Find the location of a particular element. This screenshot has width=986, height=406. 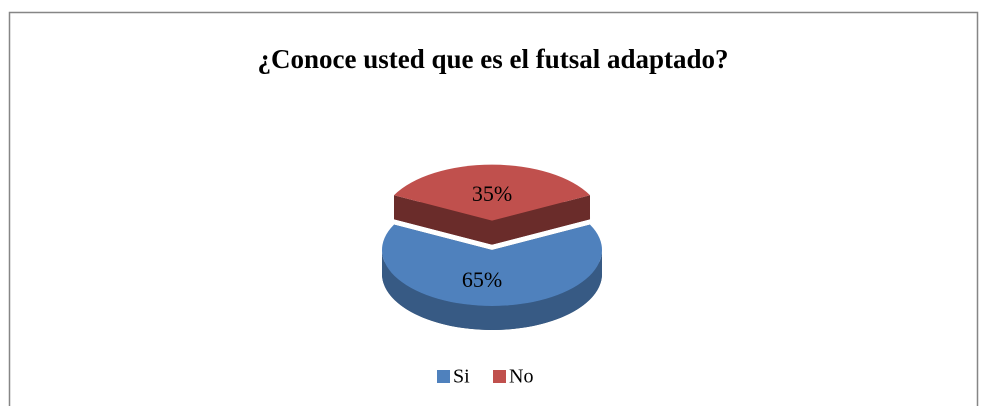

chart-title: ¿Conoce usted que es el futsal adaptado? is located at coordinates (492, 59).